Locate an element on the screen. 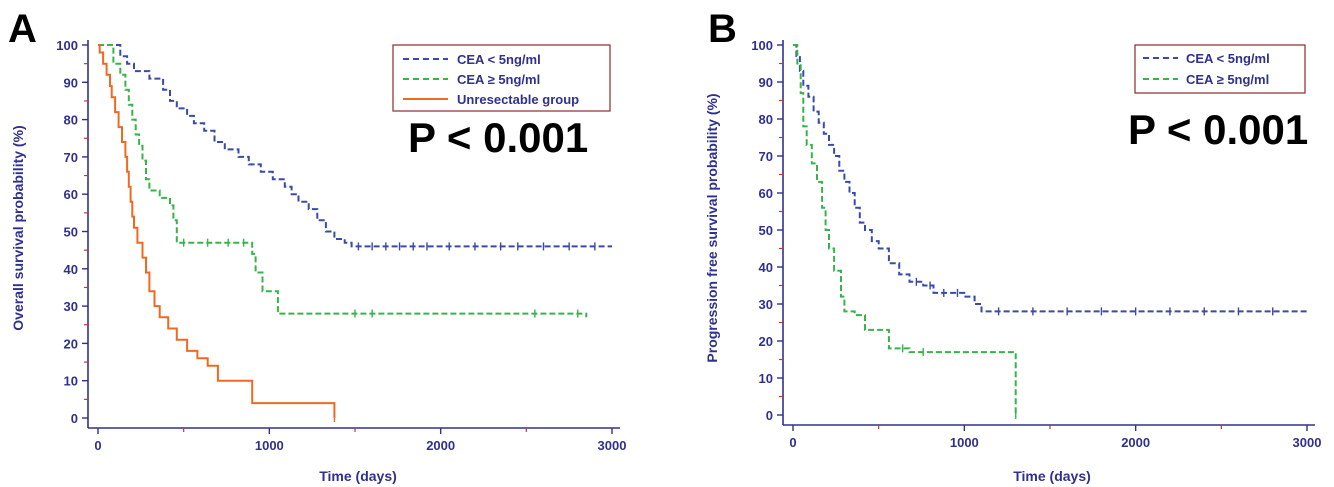  chart-b-y-tick-label: 60 is located at coordinates (766, 193).